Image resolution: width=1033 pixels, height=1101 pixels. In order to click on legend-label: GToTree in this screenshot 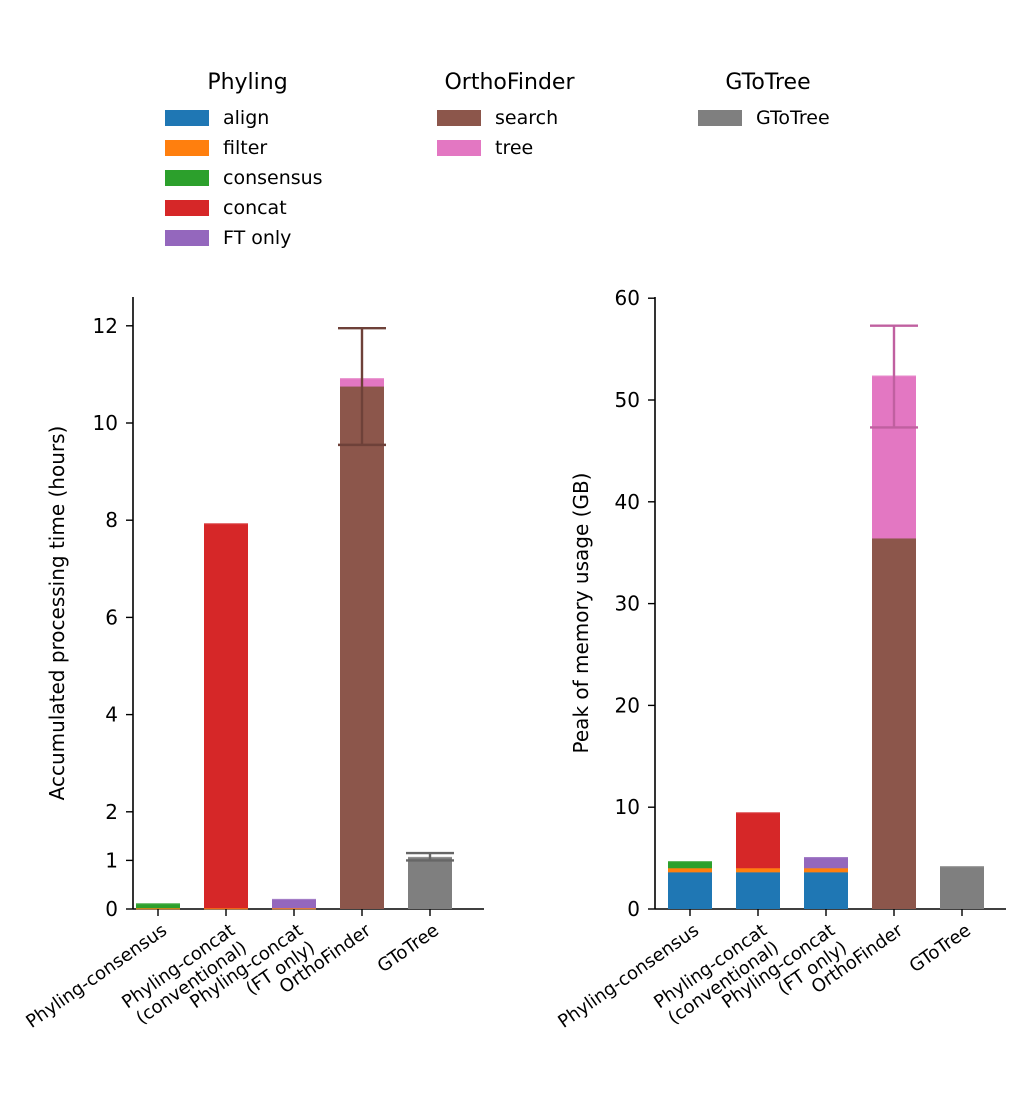, I will do `click(793, 118)`.